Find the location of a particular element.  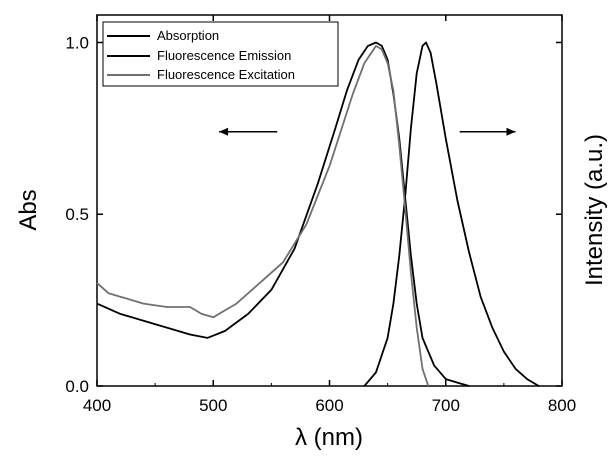

y-tick-label: 0.0 is located at coordinates (77, 386).